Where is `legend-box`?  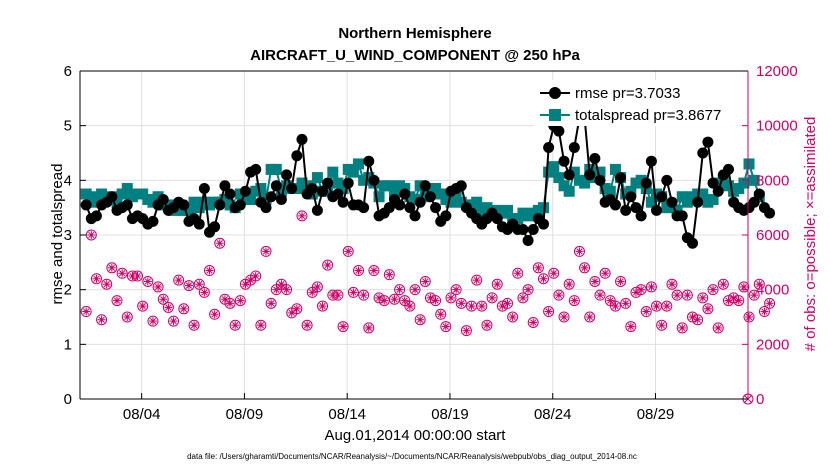 legend-box is located at coordinates (636, 103).